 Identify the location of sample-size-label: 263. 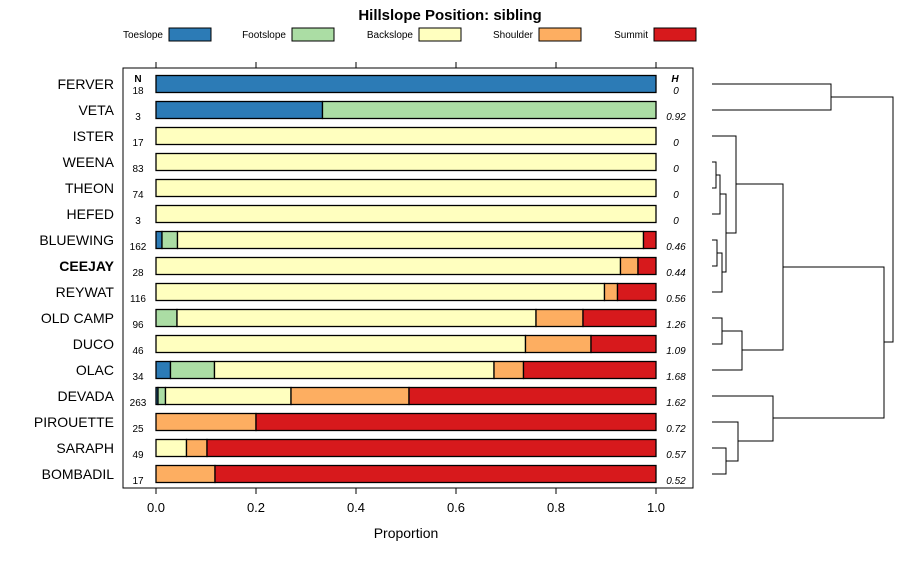
(138, 403).